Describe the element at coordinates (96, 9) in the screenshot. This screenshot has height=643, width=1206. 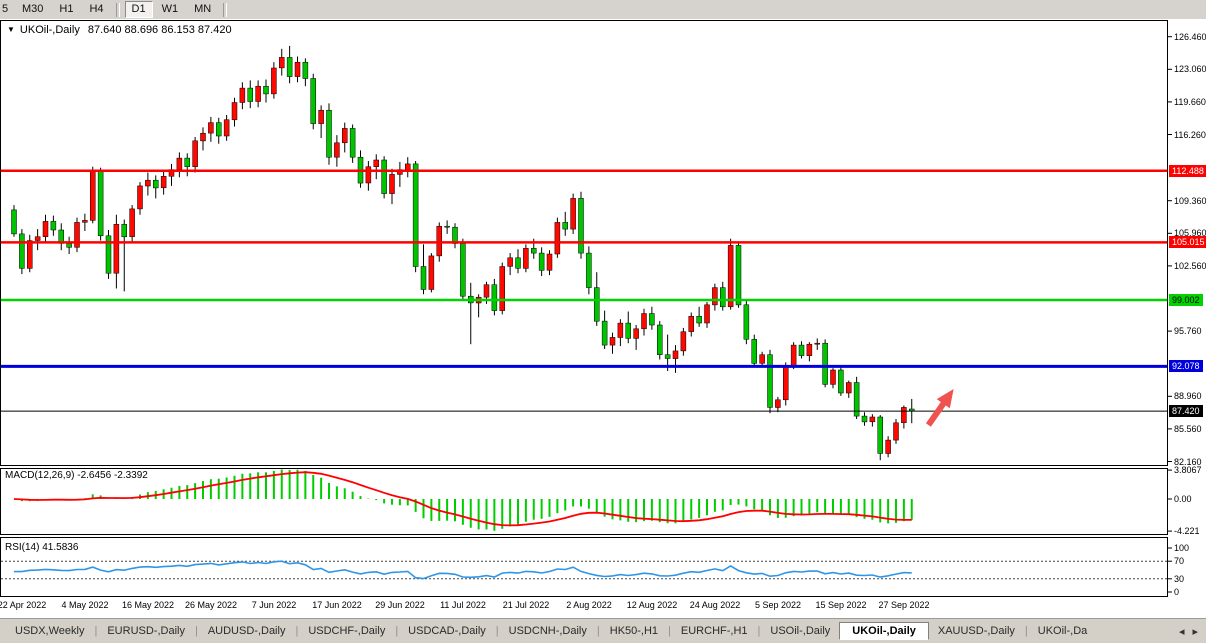
I see `timeframe-button-h4: H4` at that location.